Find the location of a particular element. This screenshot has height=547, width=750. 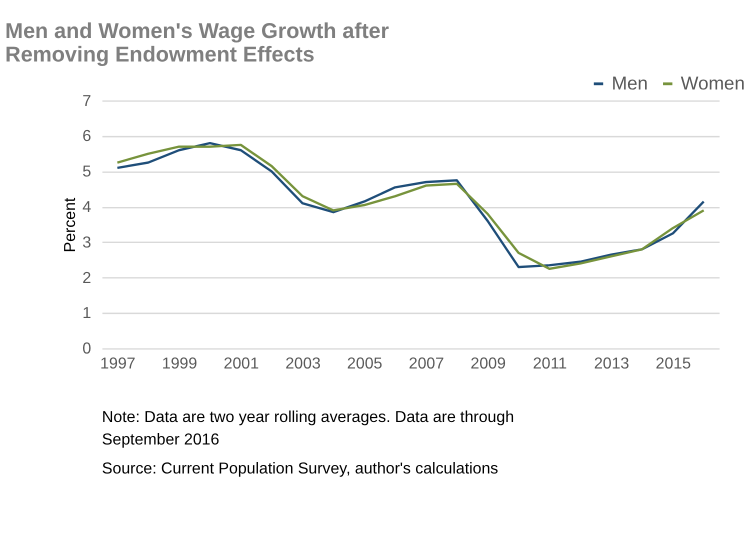

x-tick-label: 2003 is located at coordinates (303, 364).